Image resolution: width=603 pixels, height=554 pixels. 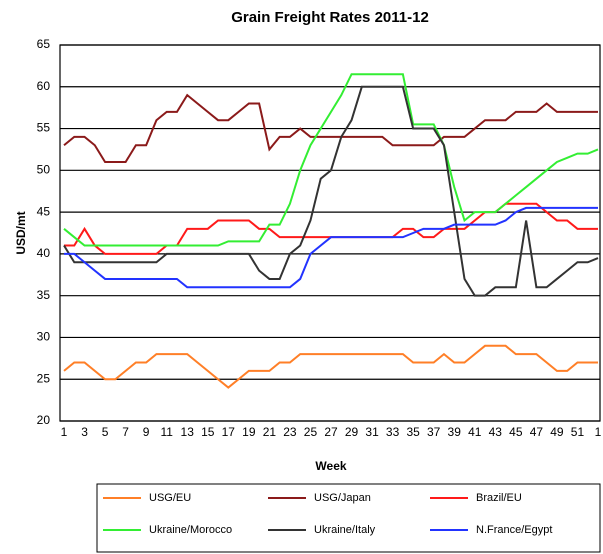 What do you see at coordinates (44, 253) in the screenshot?
I see `y-tick-label: 40` at bounding box center [44, 253].